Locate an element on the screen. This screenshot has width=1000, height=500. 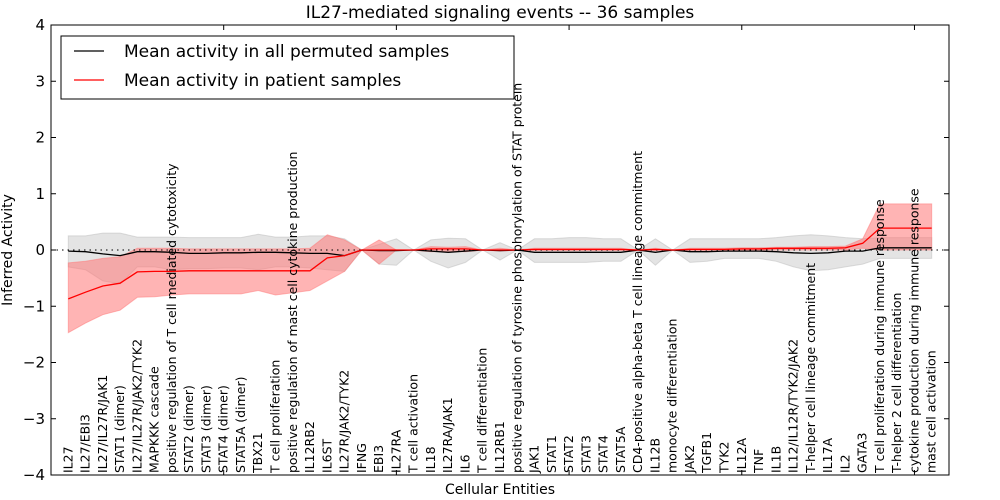
x-tick-label: STAT1 is located at coordinates (551, 454).